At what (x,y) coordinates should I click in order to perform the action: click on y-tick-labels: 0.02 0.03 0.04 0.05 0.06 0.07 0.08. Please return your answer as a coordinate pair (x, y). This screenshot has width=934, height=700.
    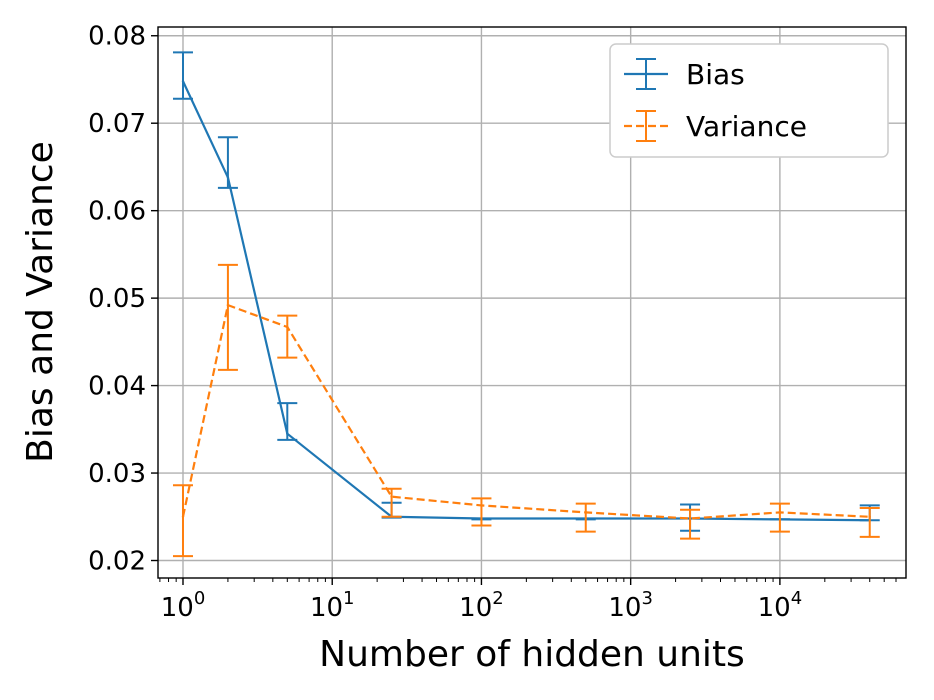
    Looking at the image, I should click on (117, 299).